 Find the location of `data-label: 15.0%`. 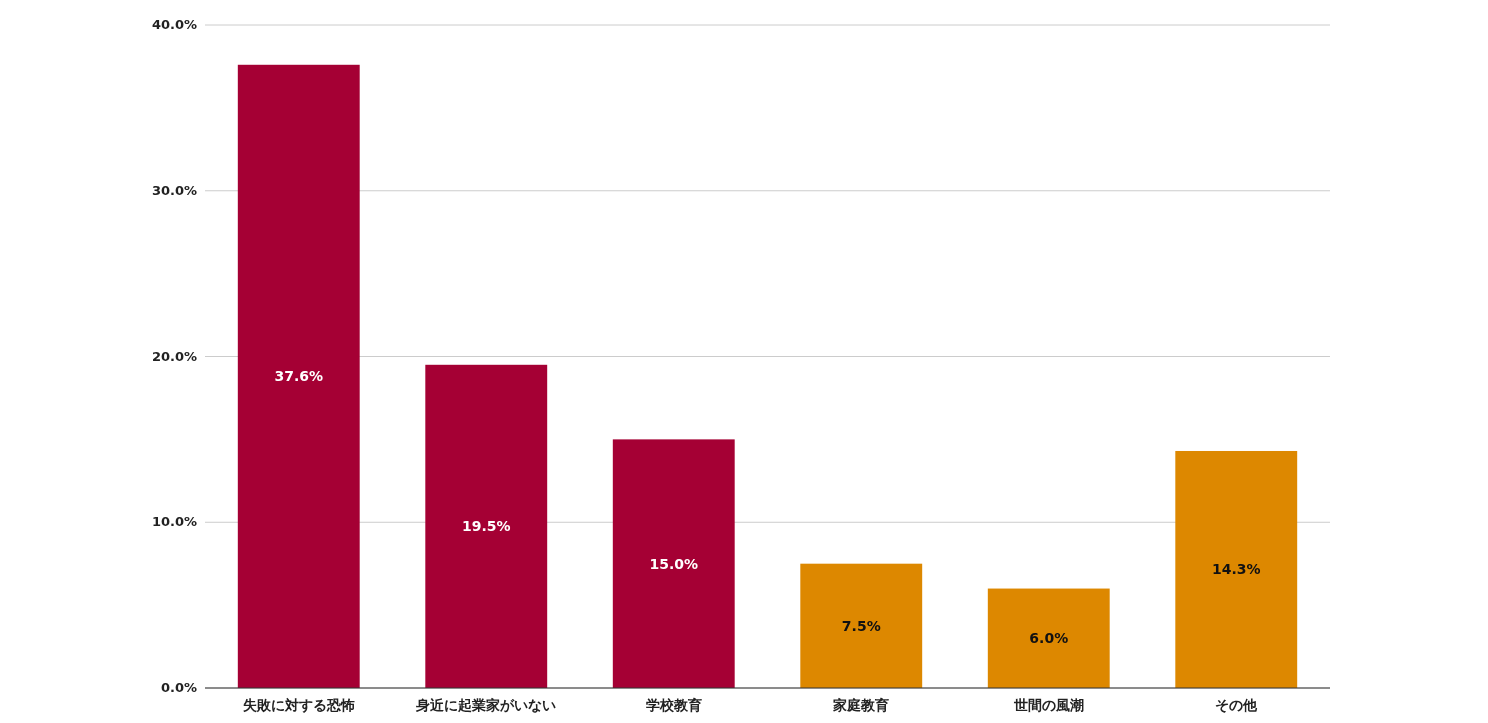

data-label: 15.0% is located at coordinates (674, 563).